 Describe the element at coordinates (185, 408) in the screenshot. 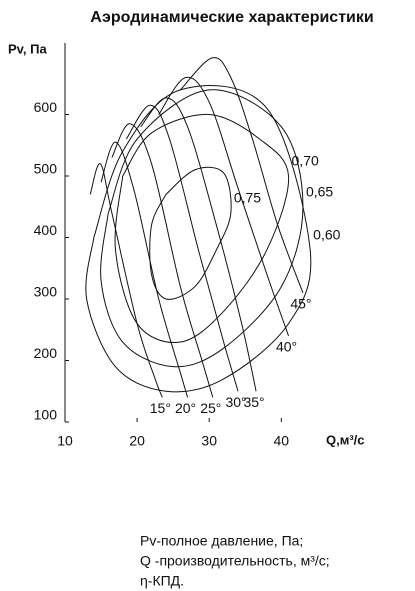

I see `curve-label: 20°` at that location.